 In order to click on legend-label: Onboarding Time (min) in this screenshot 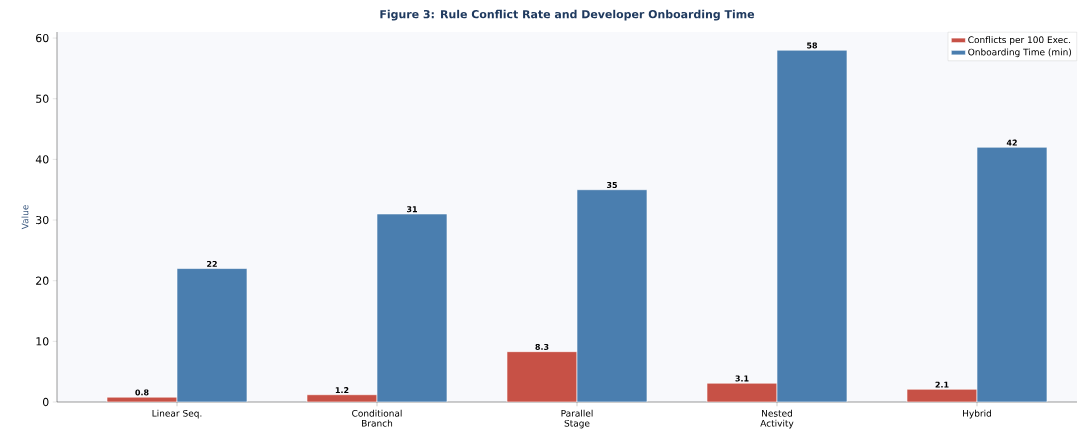, I will do `click(1020, 53)`.